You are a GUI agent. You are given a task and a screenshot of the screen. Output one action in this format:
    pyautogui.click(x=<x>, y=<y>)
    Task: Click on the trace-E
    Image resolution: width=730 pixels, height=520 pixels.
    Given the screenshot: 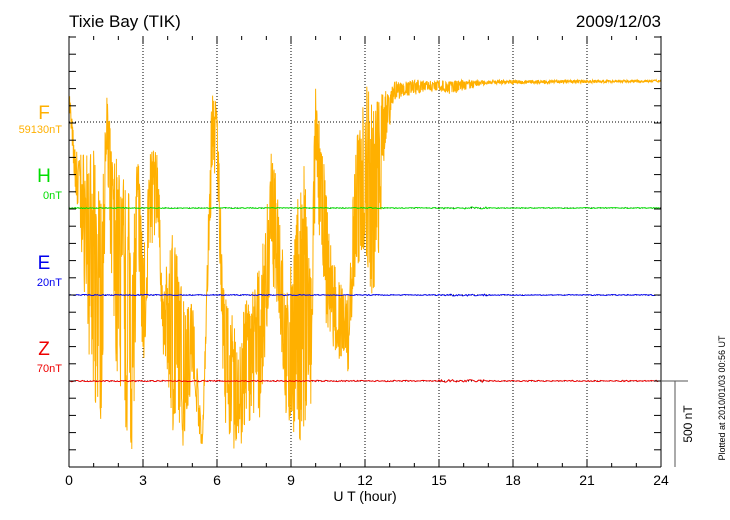 What is the action you would take?
    pyautogui.click(x=364, y=295)
    